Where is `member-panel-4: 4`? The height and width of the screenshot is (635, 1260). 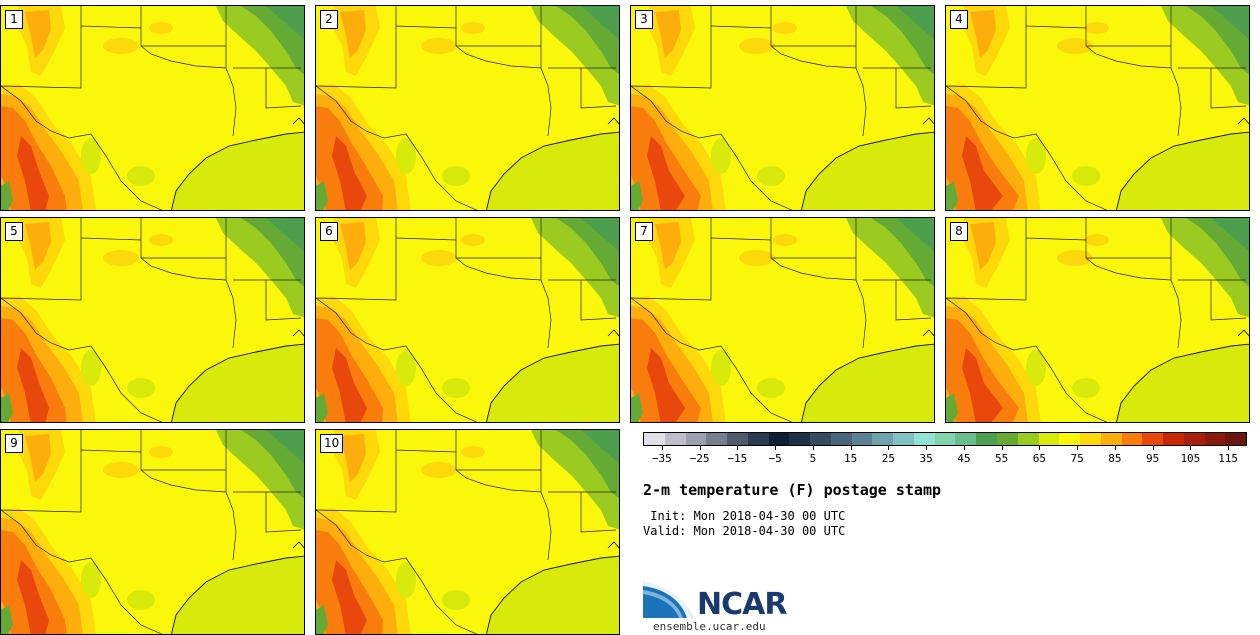 member-panel-4: 4 is located at coordinates (1097, 108).